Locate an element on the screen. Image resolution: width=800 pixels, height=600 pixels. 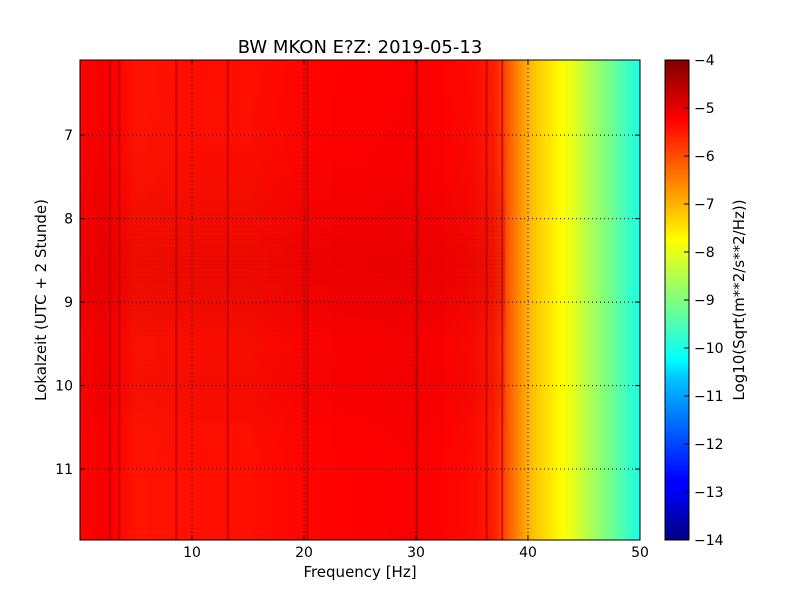
x-tick-label: 30 is located at coordinates (416, 553).